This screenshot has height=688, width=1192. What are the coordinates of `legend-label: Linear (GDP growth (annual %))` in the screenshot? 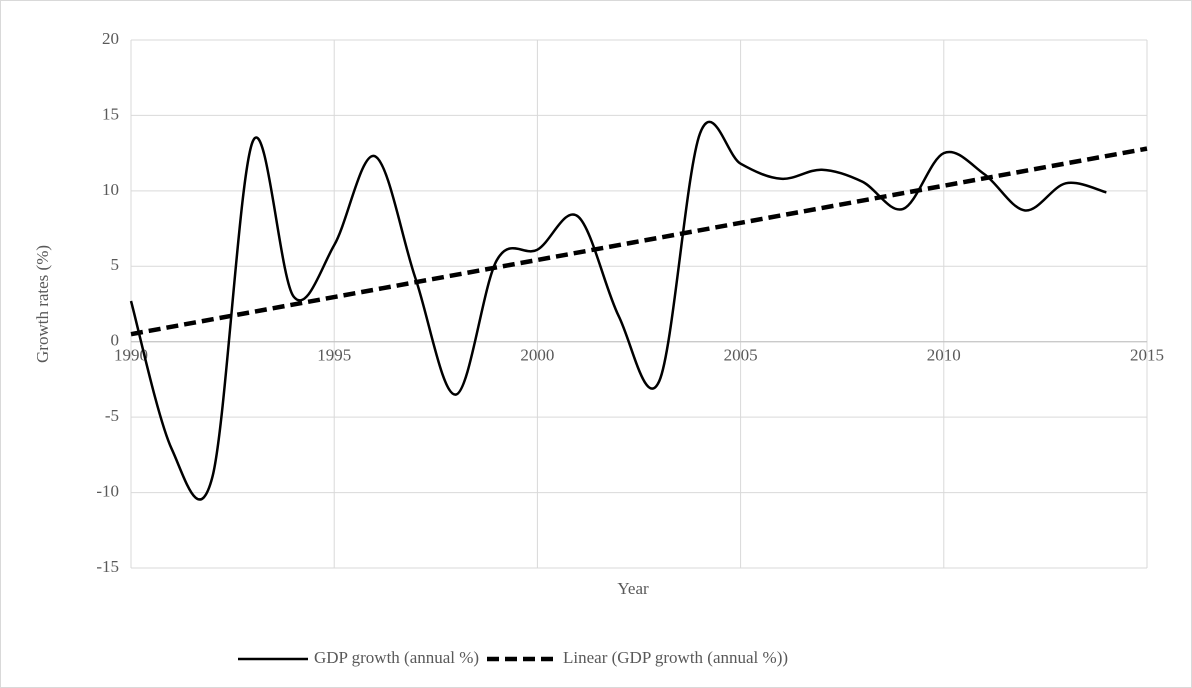 It's located at (675, 657).